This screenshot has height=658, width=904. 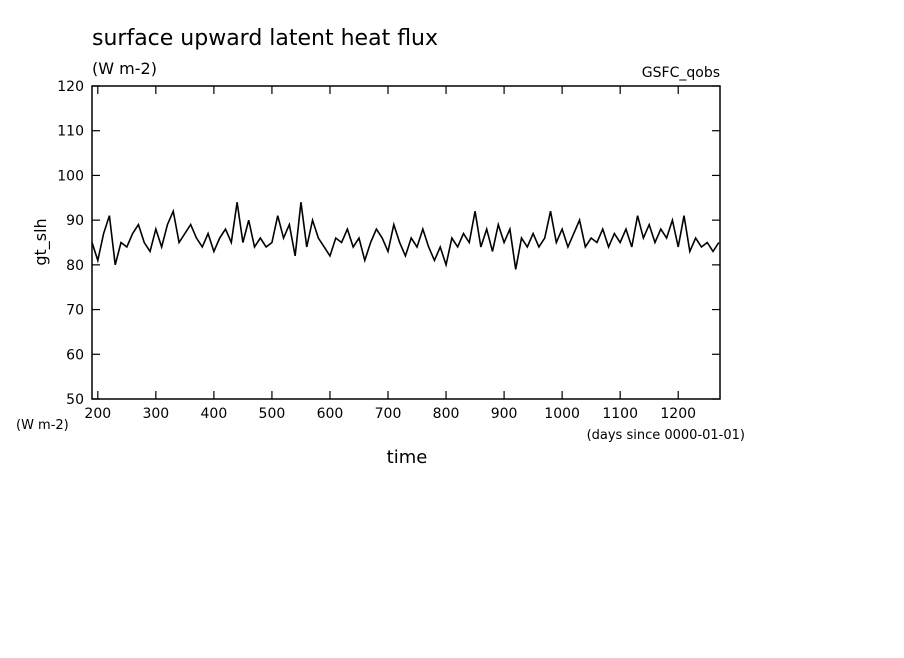 I want to click on annotation: GSFC_qobs, so click(x=681, y=73).